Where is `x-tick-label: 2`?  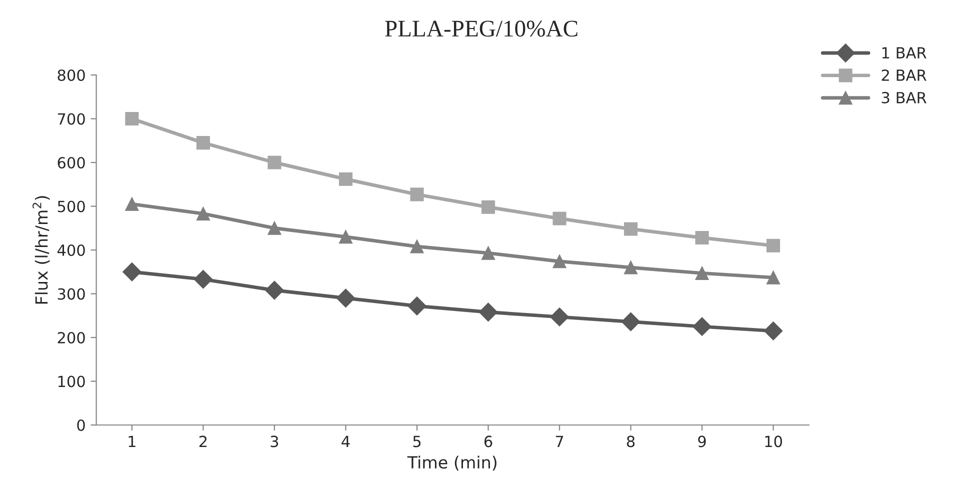 x-tick-label: 2 is located at coordinates (203, 442).